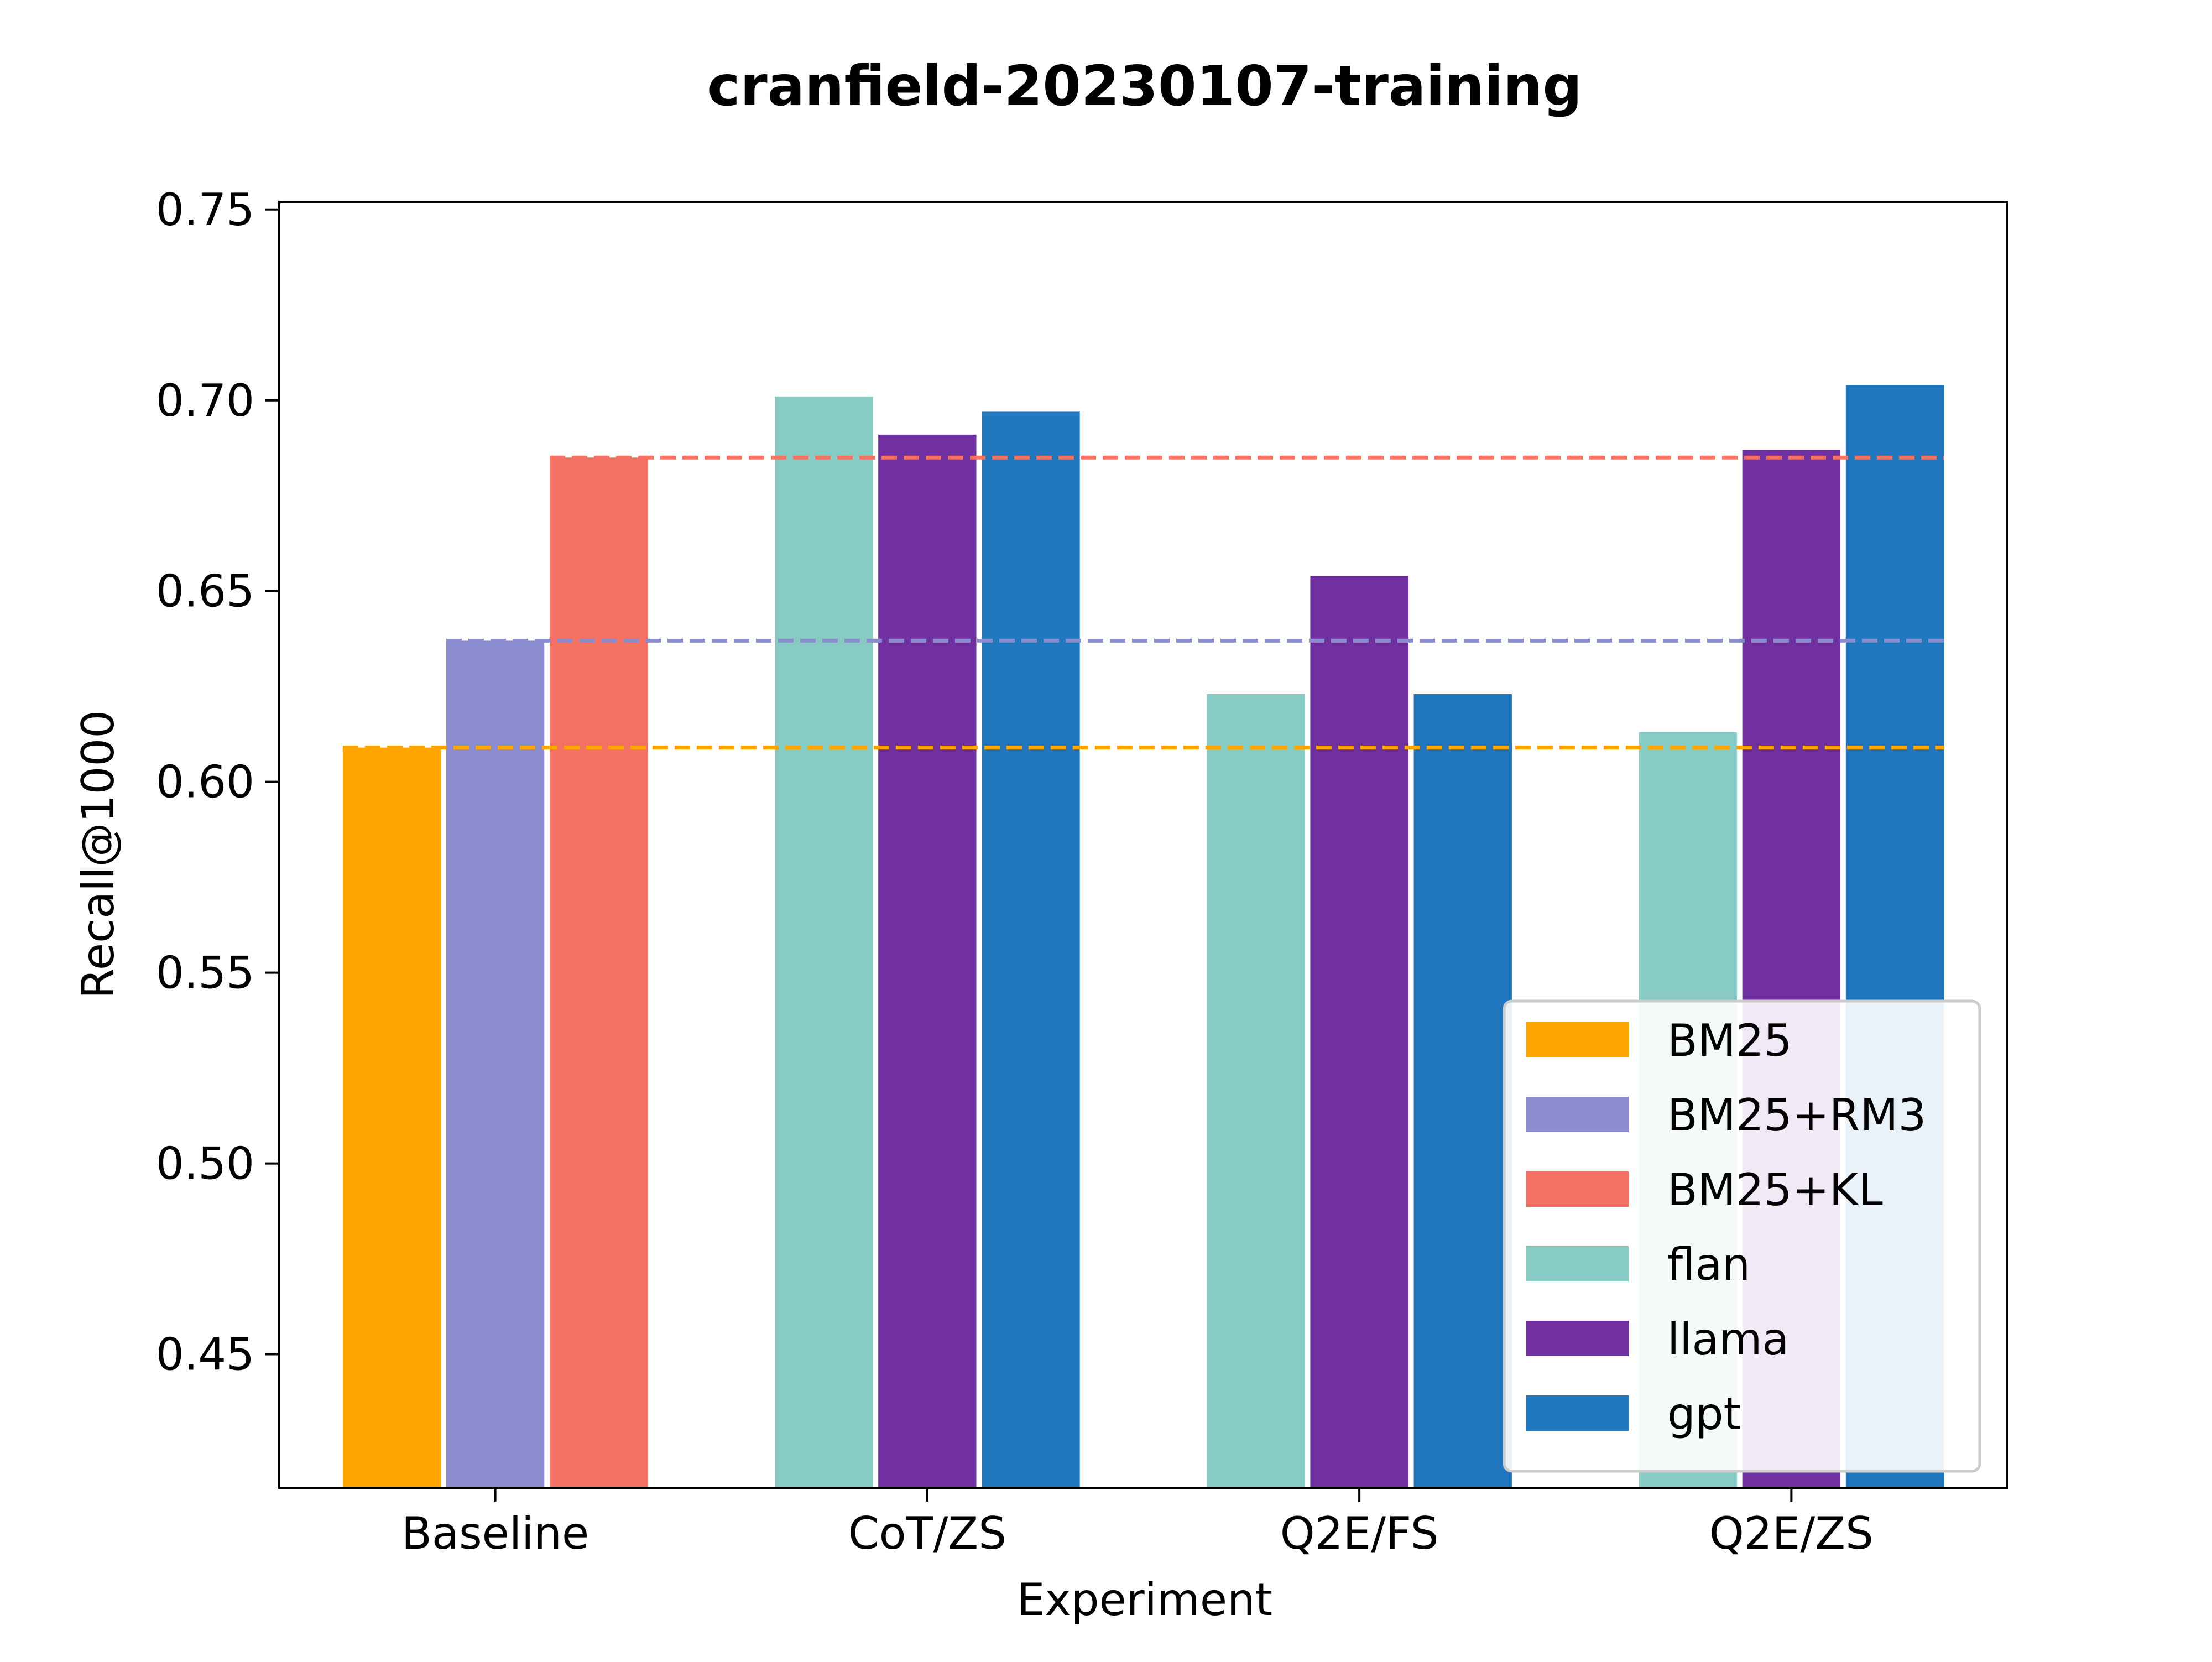  What do you see at coordinates (1360, 1533) in the screenshot?
I see `x-tick-label: Q2E/FS` at bounding box center [1360, 1533].